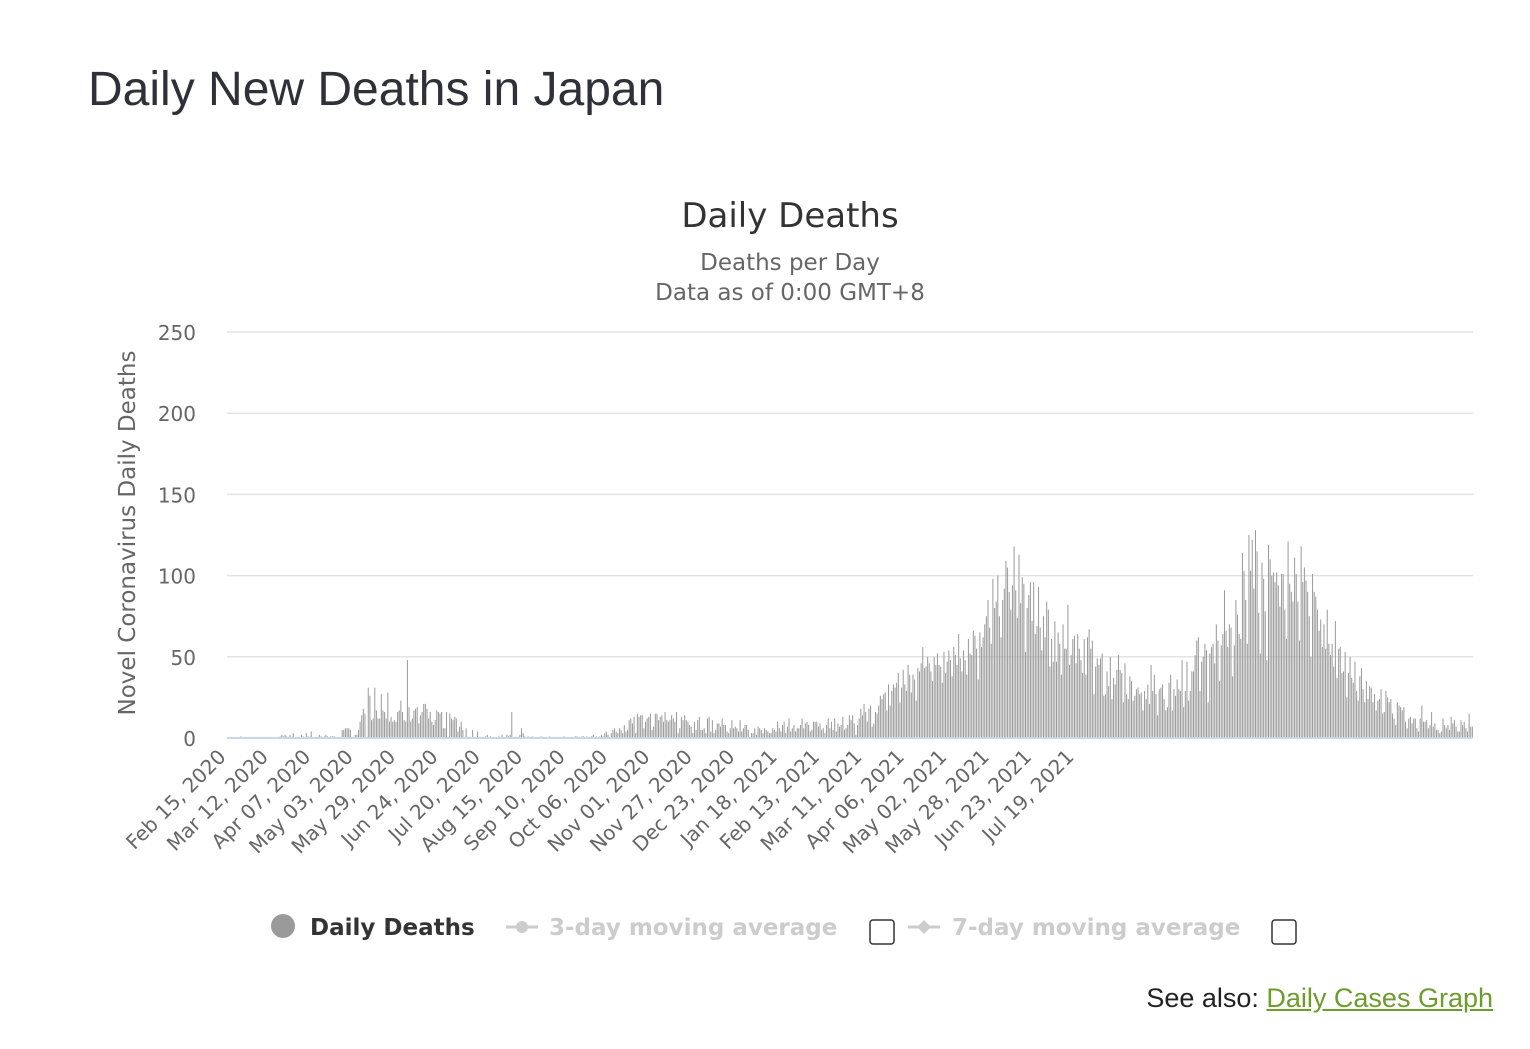 The image size is (1530, 1049). What do you see at coordinates (392, 928) in the screenshot?
I see `legend-label-daily-deaths: Daily Deaths` at bounding box center [392, 928].